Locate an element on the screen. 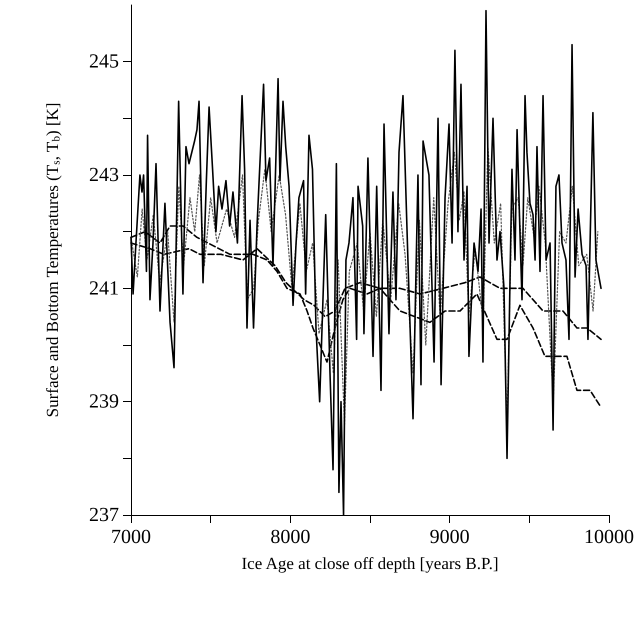 This screenshot has height=624, width=638. x-axis-title: Ice Age at close off depth [years B.P.] is located at coordinates (370, 563).